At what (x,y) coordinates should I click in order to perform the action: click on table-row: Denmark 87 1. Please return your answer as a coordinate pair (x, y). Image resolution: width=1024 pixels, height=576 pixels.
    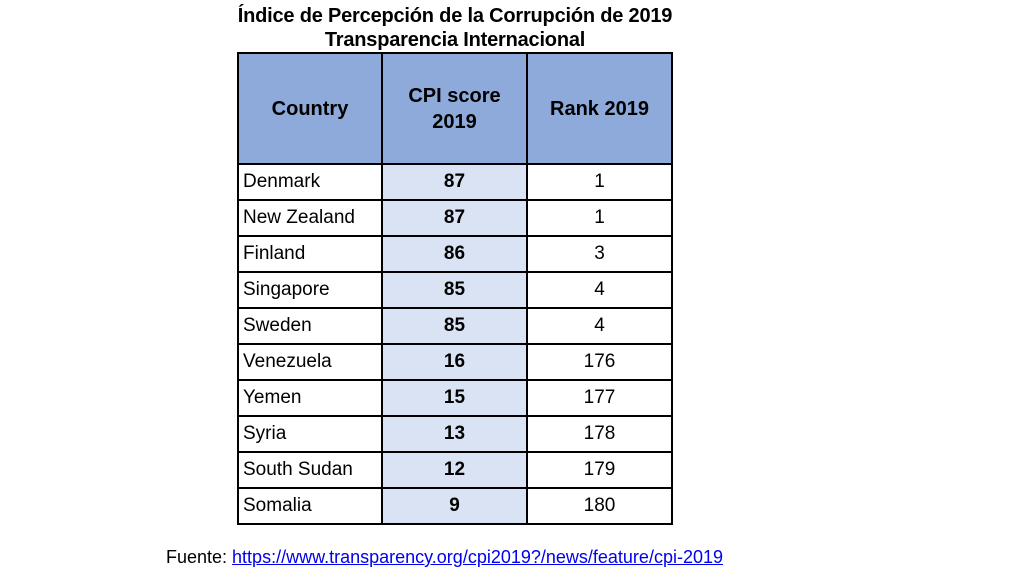
    Looking at the image, I should click on (455, 182).